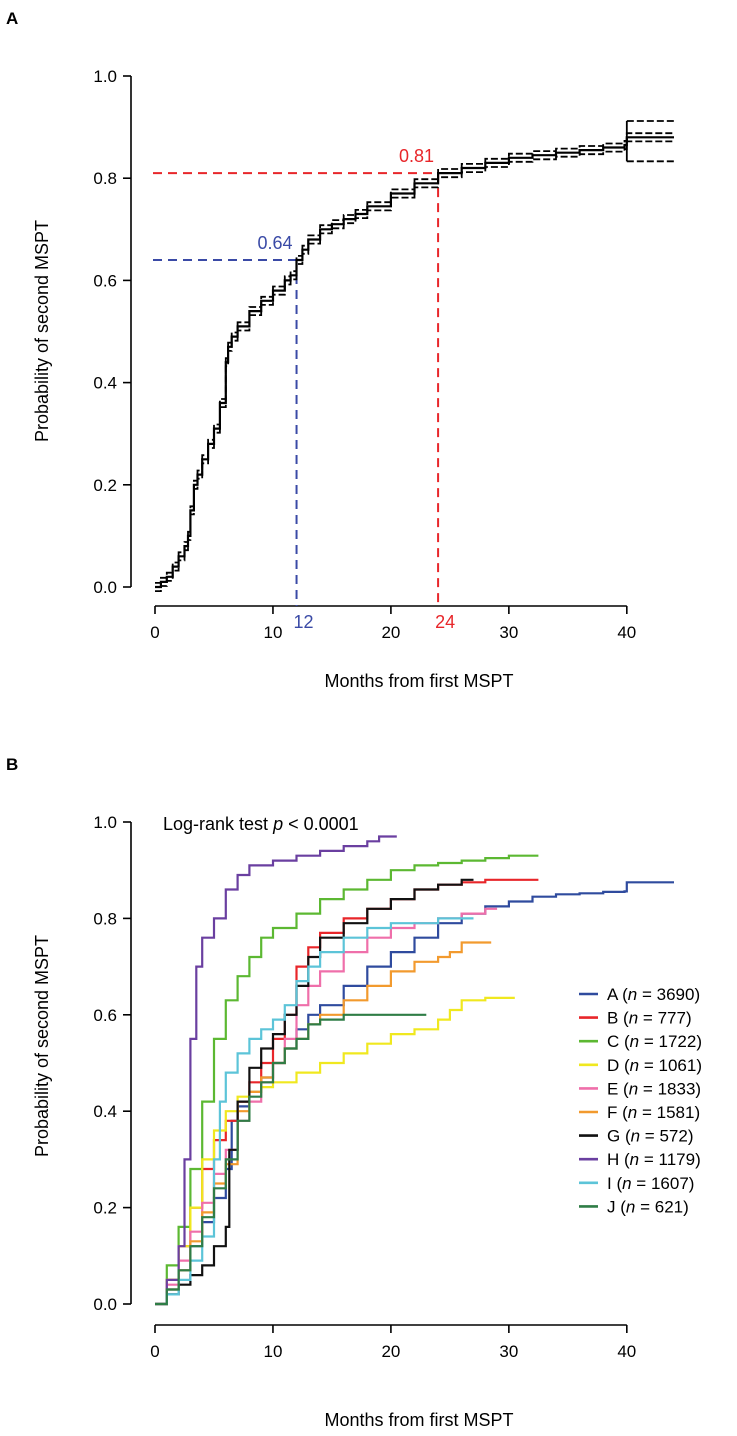 The image size is (737, 1436). Describe the element at coordinates (42, 331) in the screenshot. I see `panel-a-y-axis-title: Probability of second MSPT` at that location.